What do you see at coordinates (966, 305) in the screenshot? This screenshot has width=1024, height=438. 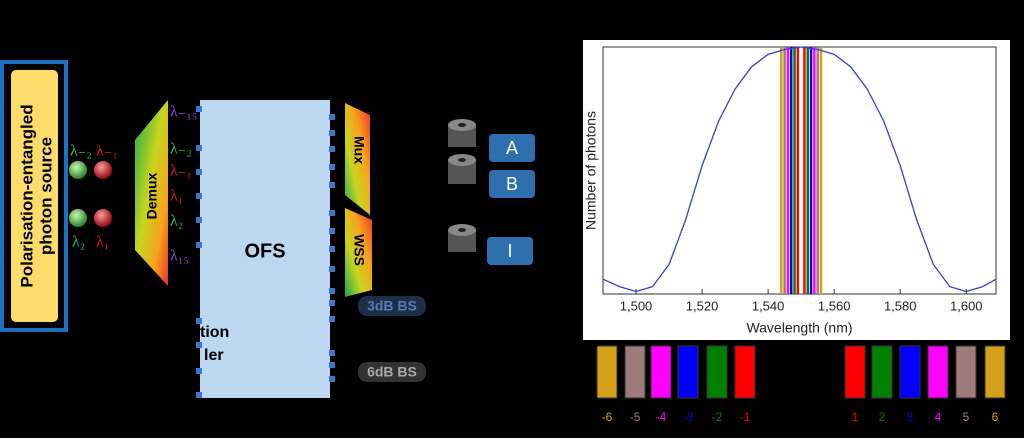 I see `x-tick-label: 1,600` at bounding box center [966, 305].